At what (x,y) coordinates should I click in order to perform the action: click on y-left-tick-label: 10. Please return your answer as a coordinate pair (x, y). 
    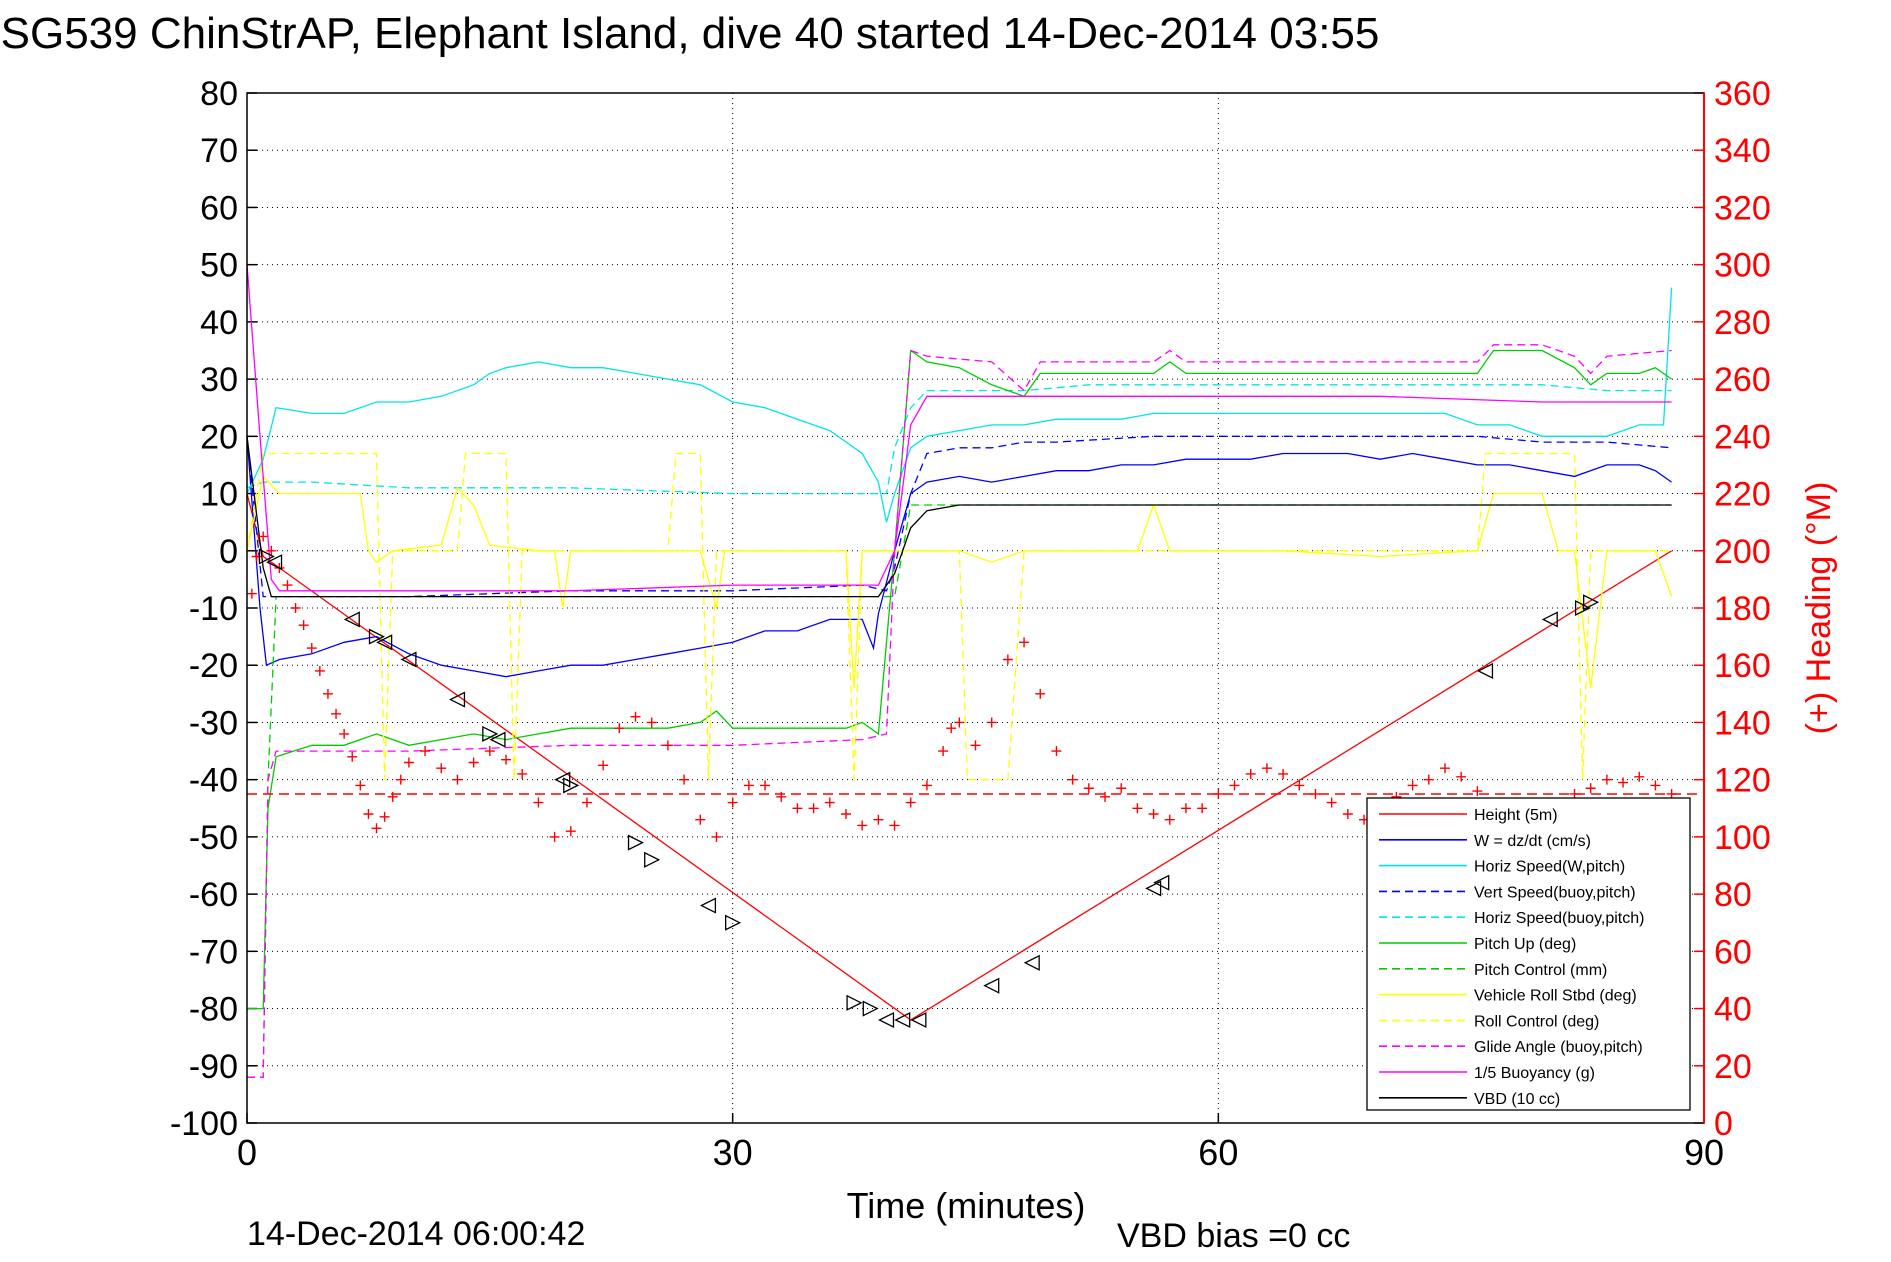
    Looking at the image, I should click on (219, 495).